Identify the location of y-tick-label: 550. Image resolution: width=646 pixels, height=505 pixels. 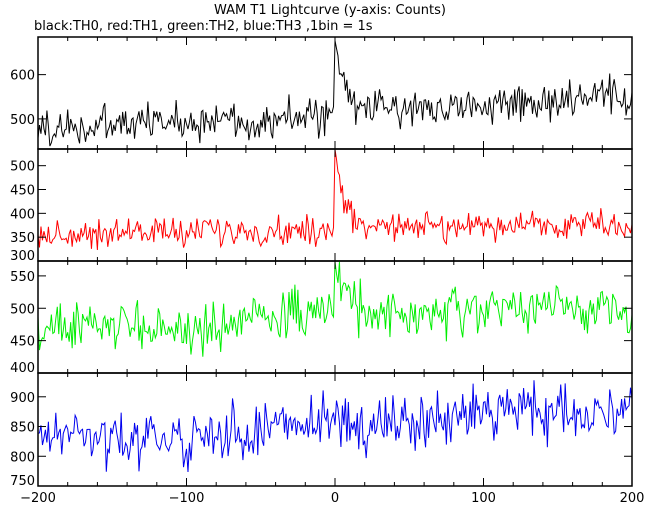
(22, 277).